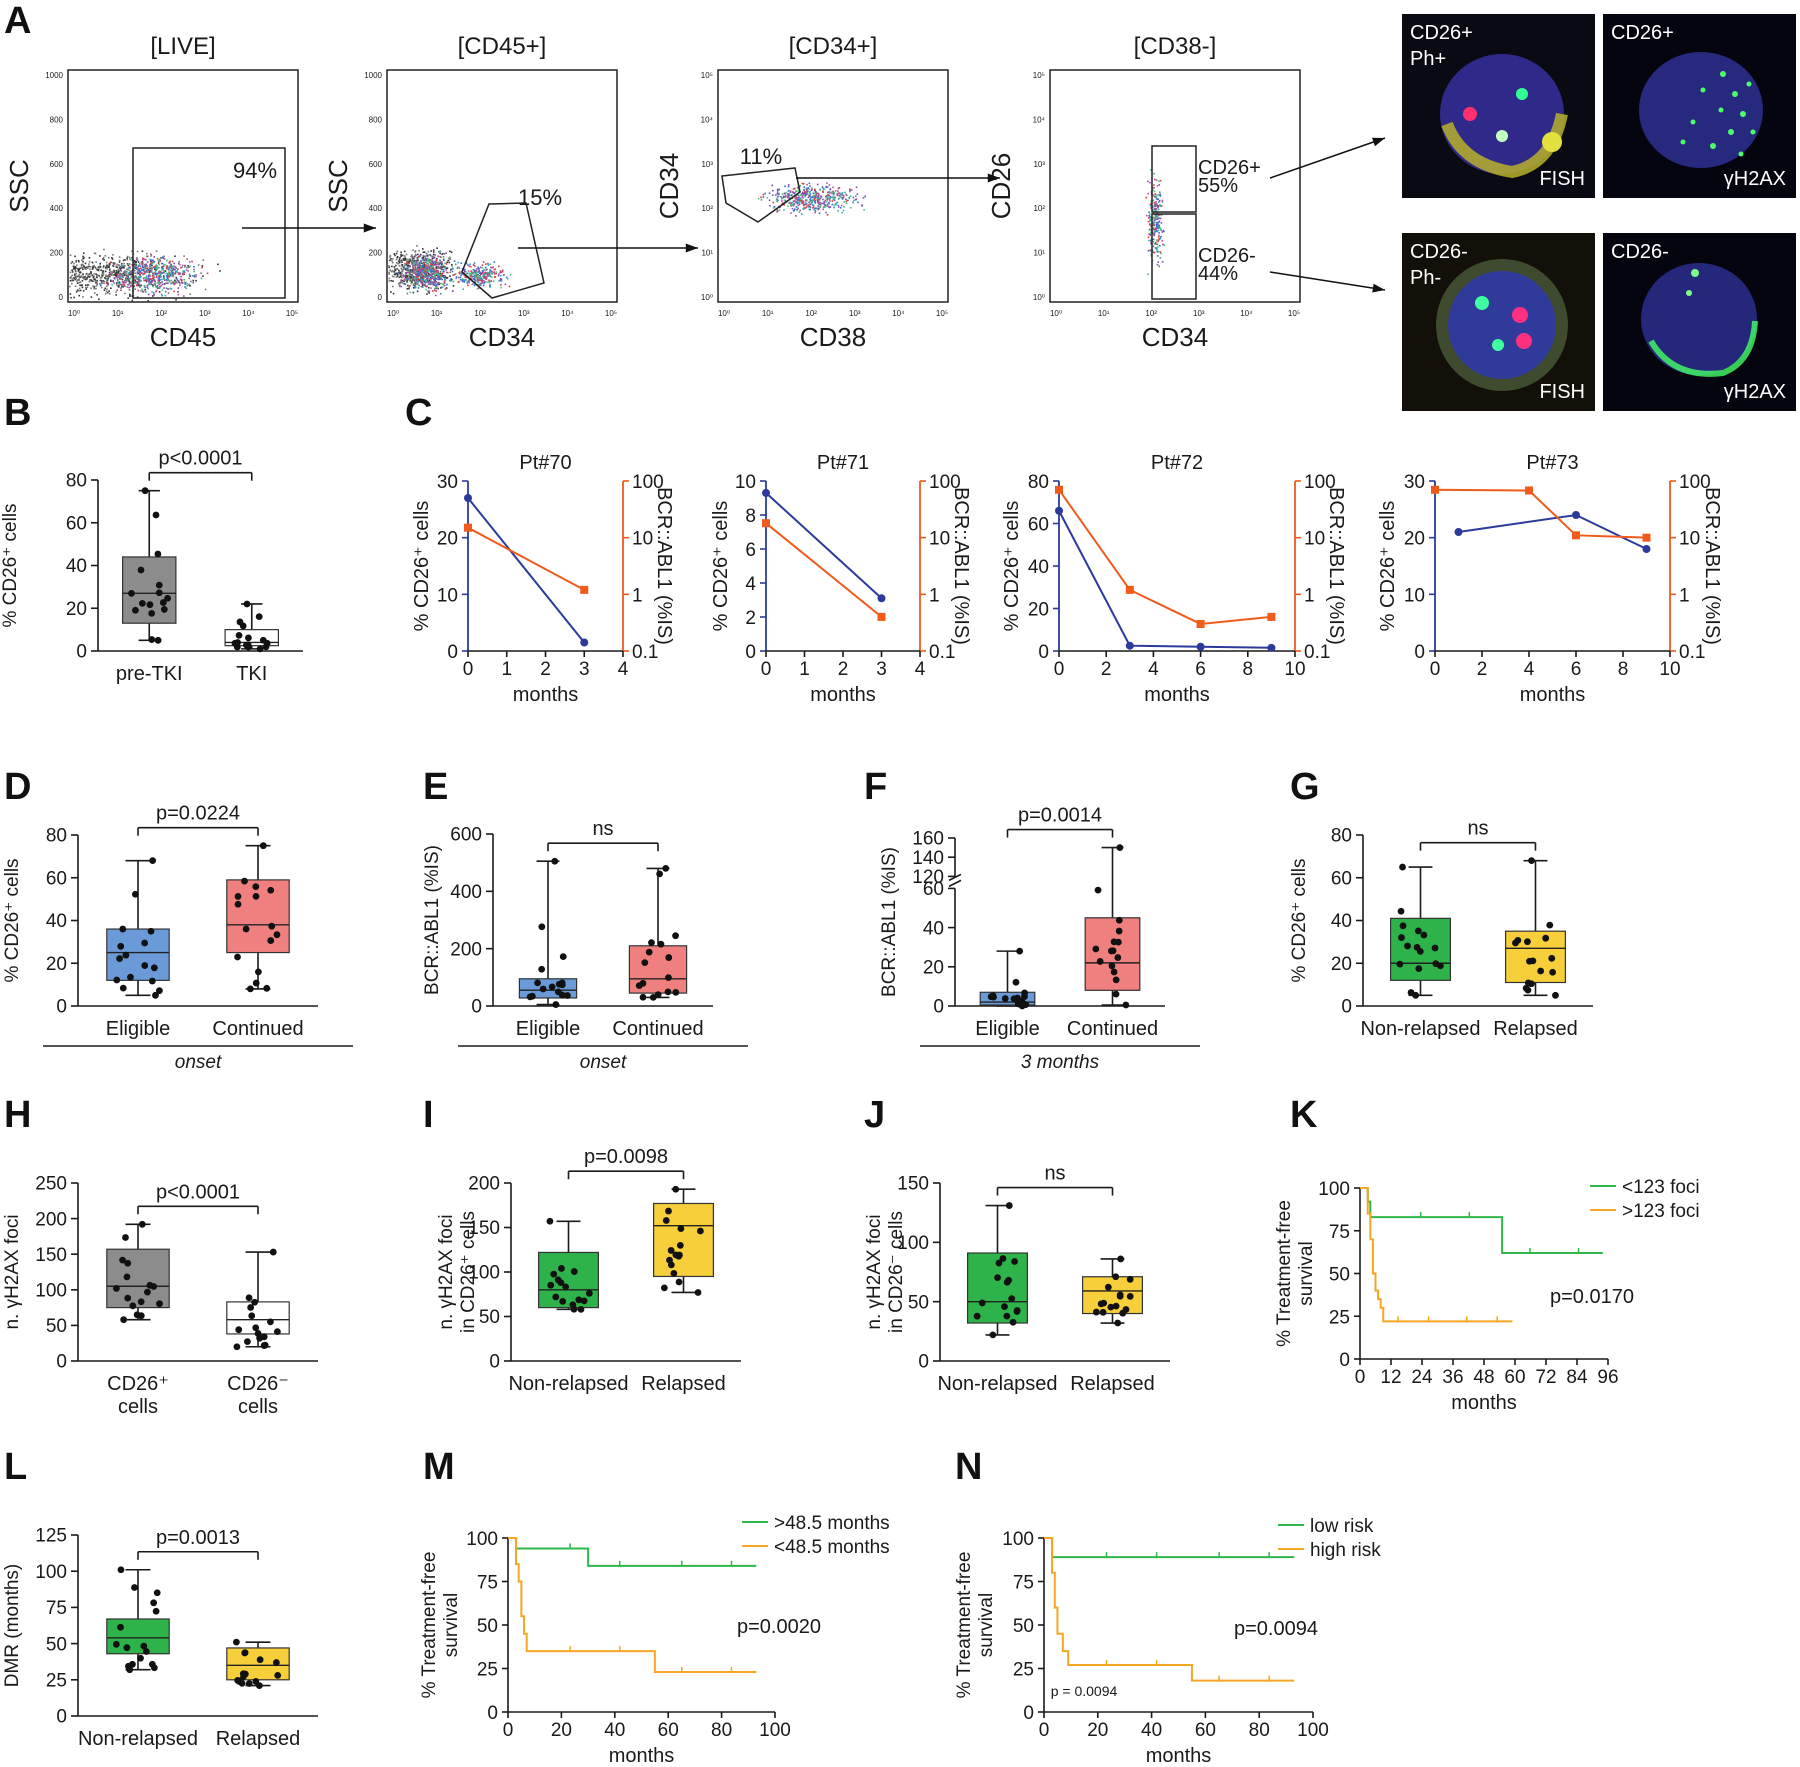 The image size is (1800, 1767). Describe the element at coordinates (1097, 1730) in the screenshot. I see `x-tick-label: 20` at that location.